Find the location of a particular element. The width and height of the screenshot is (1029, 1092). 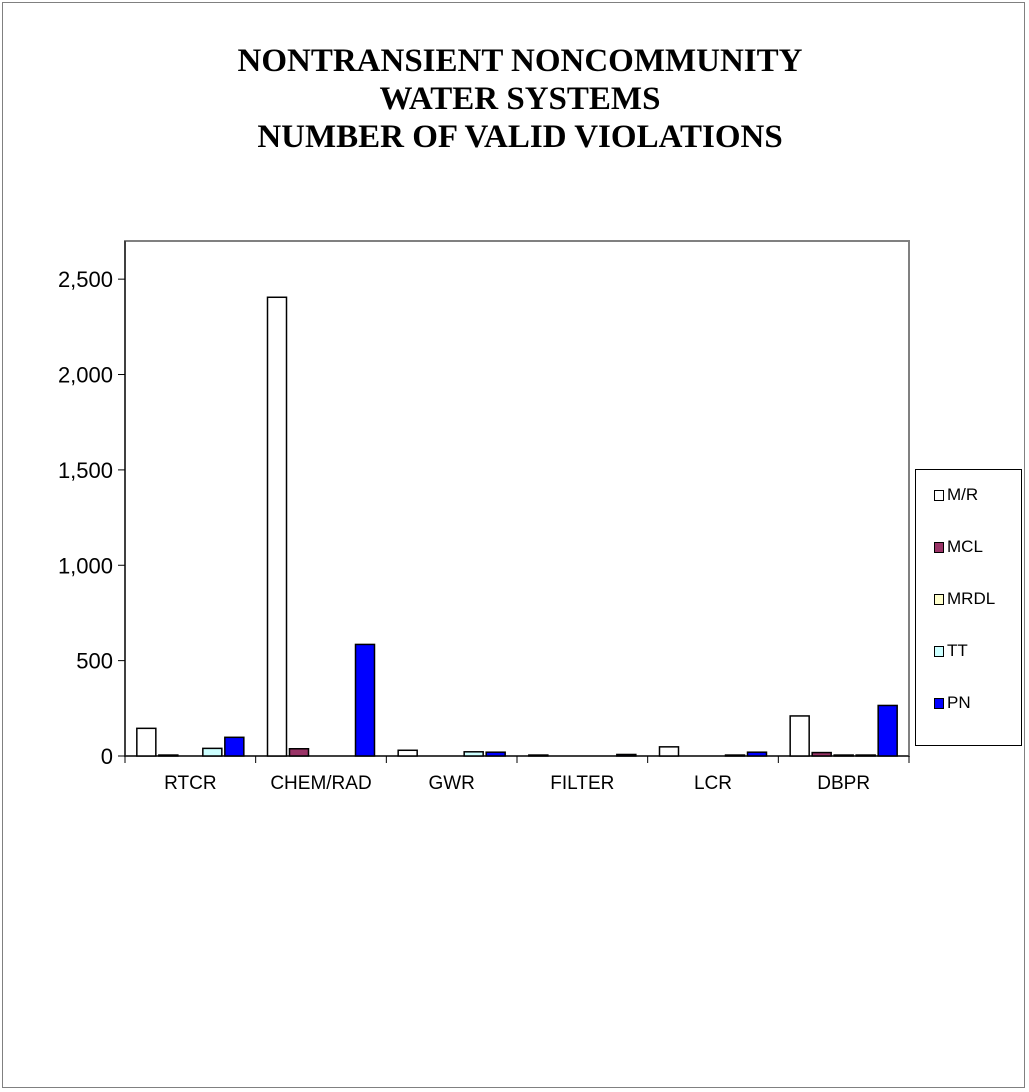

bar-tt-lcr is located at coordinates (735, 755).